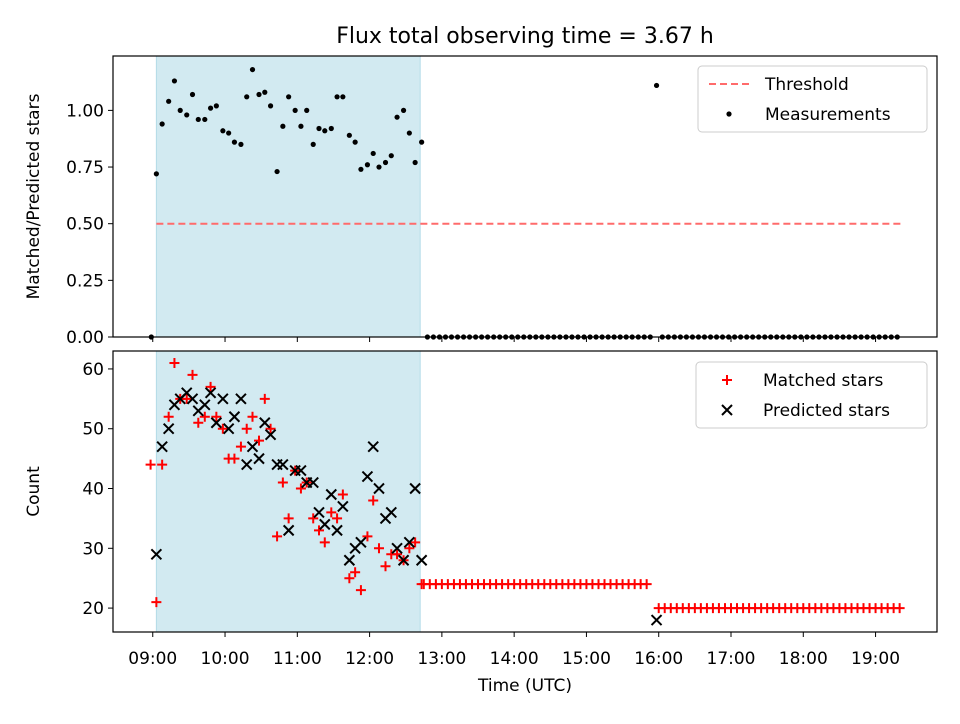 This screenshot has height=724, width=960. Describe the element at coordinates (441, 659) in the screenshot. I see `x-tick-label: 13:00` at that location.